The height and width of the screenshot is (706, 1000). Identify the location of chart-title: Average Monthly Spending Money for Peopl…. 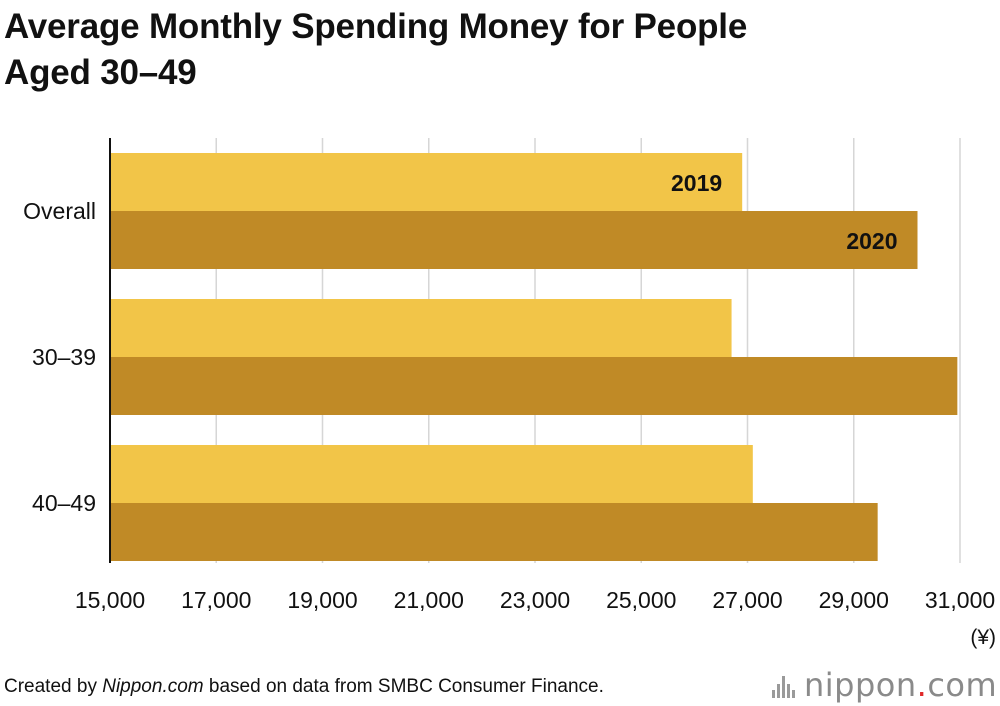
(494, 50).